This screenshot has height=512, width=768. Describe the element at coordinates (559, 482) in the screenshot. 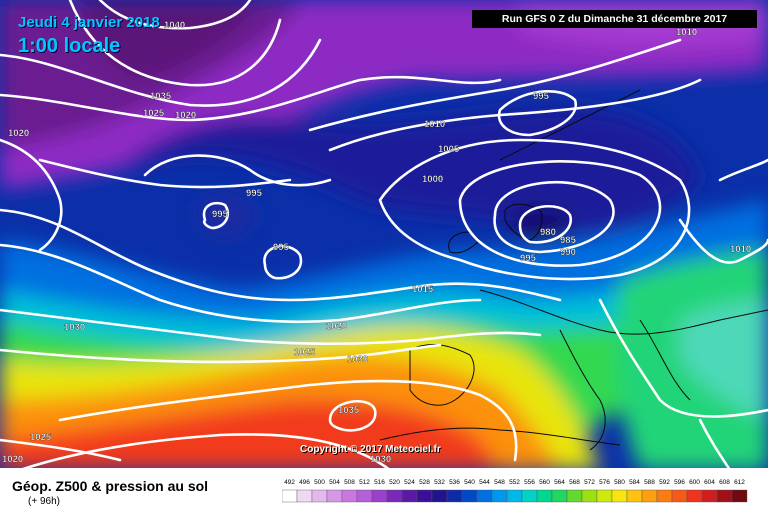

I see `scale-tick-label: 564` at that location.